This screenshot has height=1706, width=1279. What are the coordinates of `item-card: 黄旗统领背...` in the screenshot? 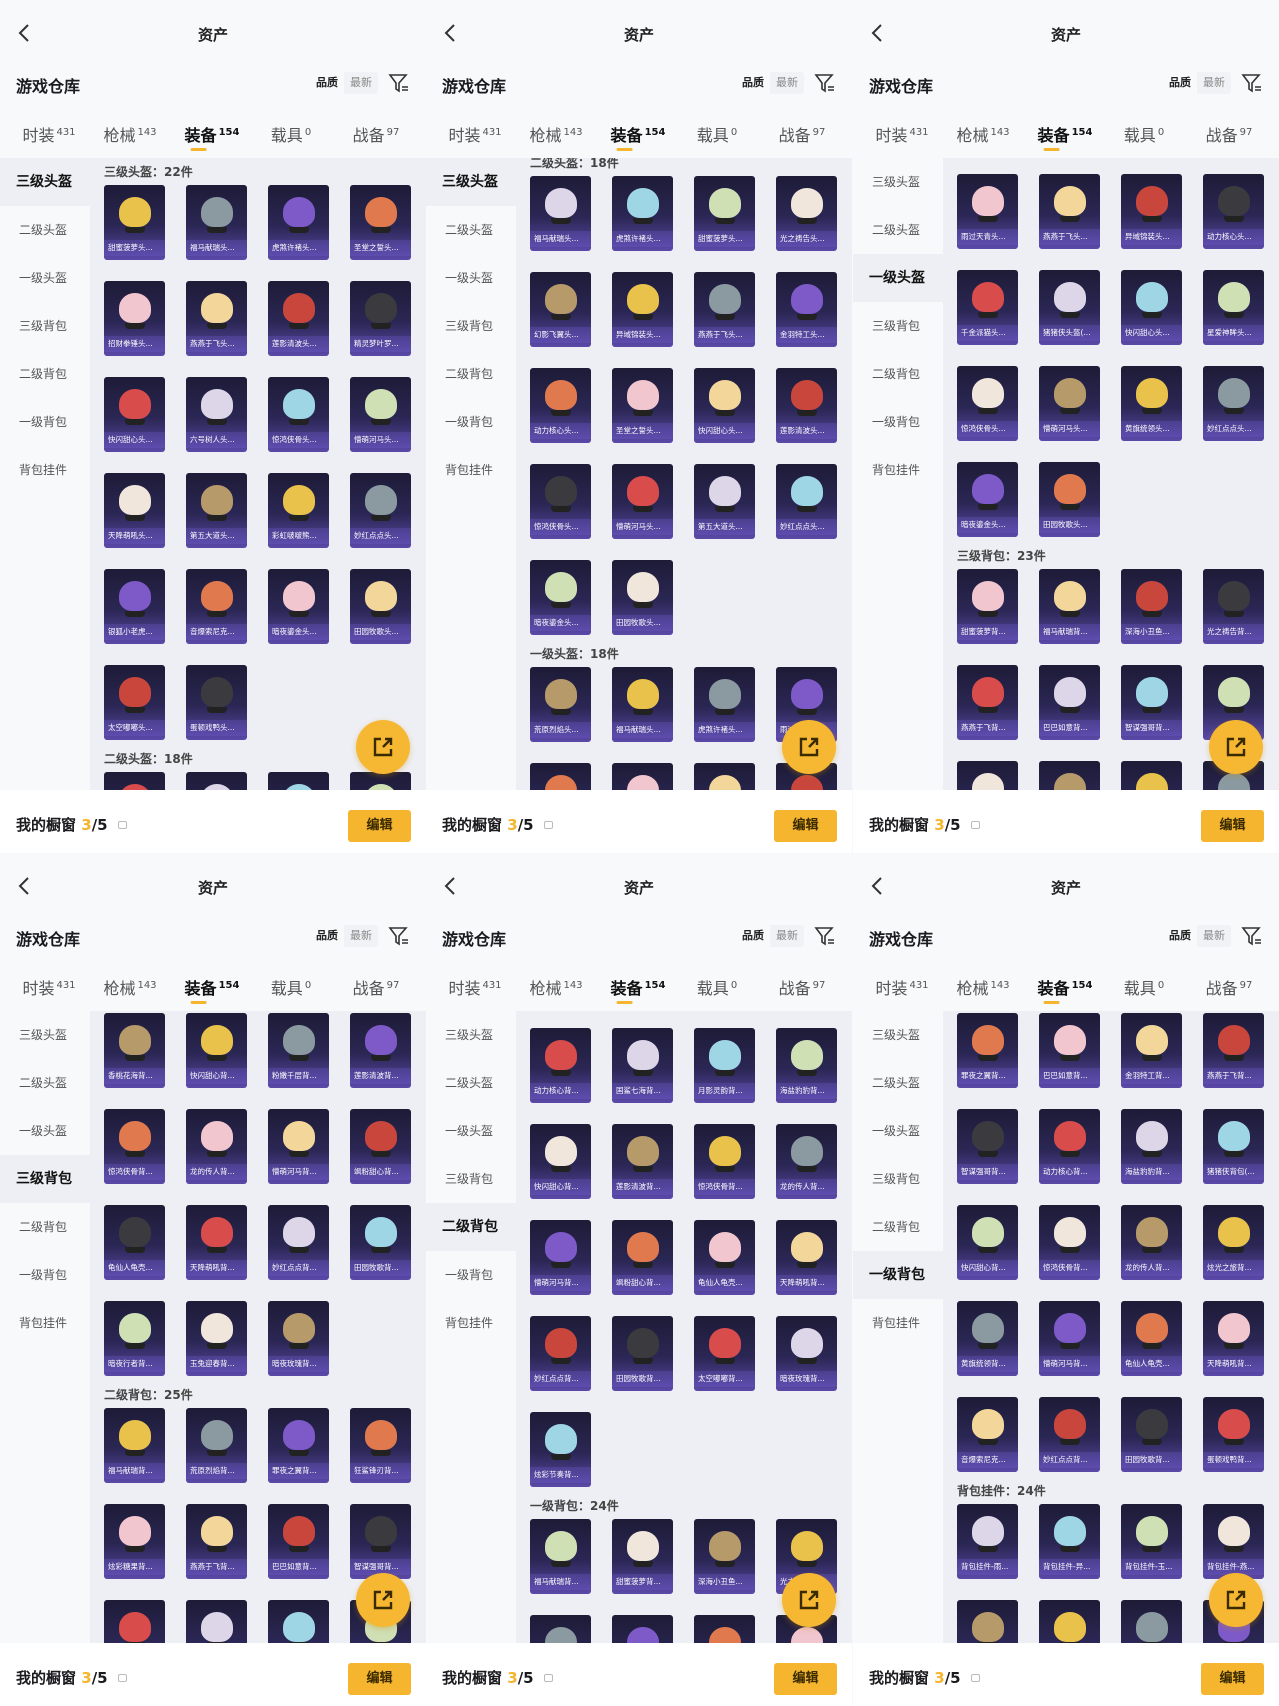 It's located at (987, 1338).